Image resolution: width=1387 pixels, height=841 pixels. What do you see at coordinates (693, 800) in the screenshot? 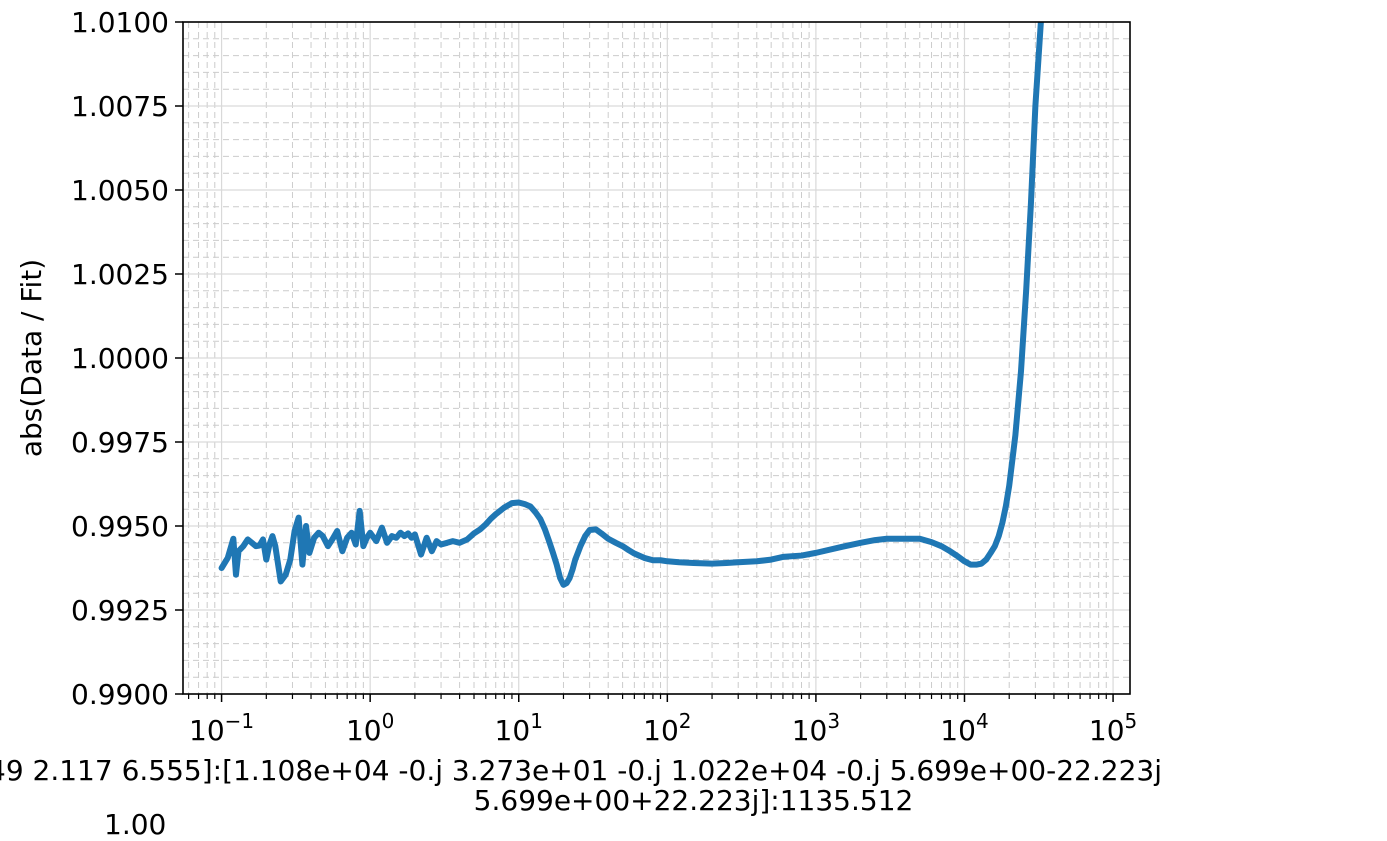
I see `x-axis-label-line-2: 5.699e+00+22.223j]:1135.512` at bounding box center [693, 800].